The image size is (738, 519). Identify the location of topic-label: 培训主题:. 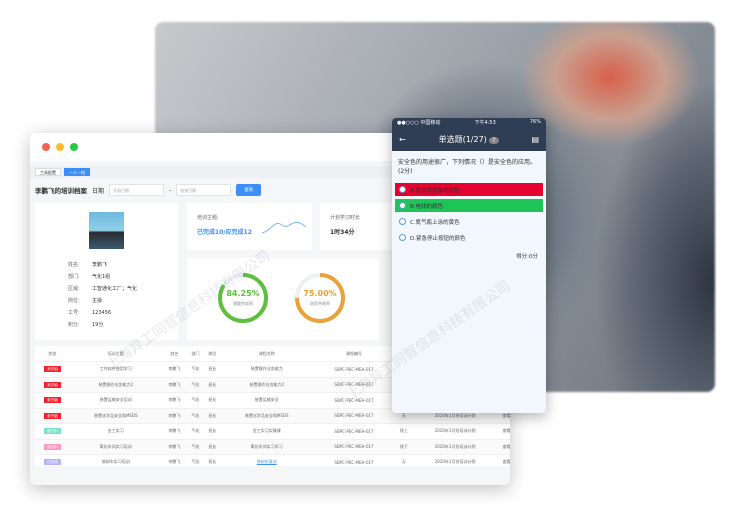
(208, 218).